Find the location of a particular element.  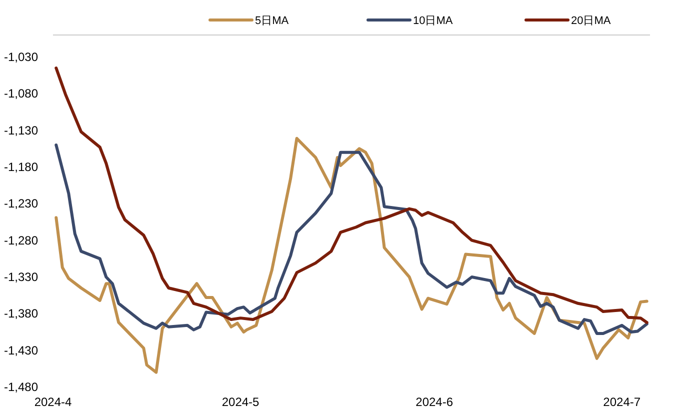

legend-label: 20日MA is located at coordinates (591, 21).